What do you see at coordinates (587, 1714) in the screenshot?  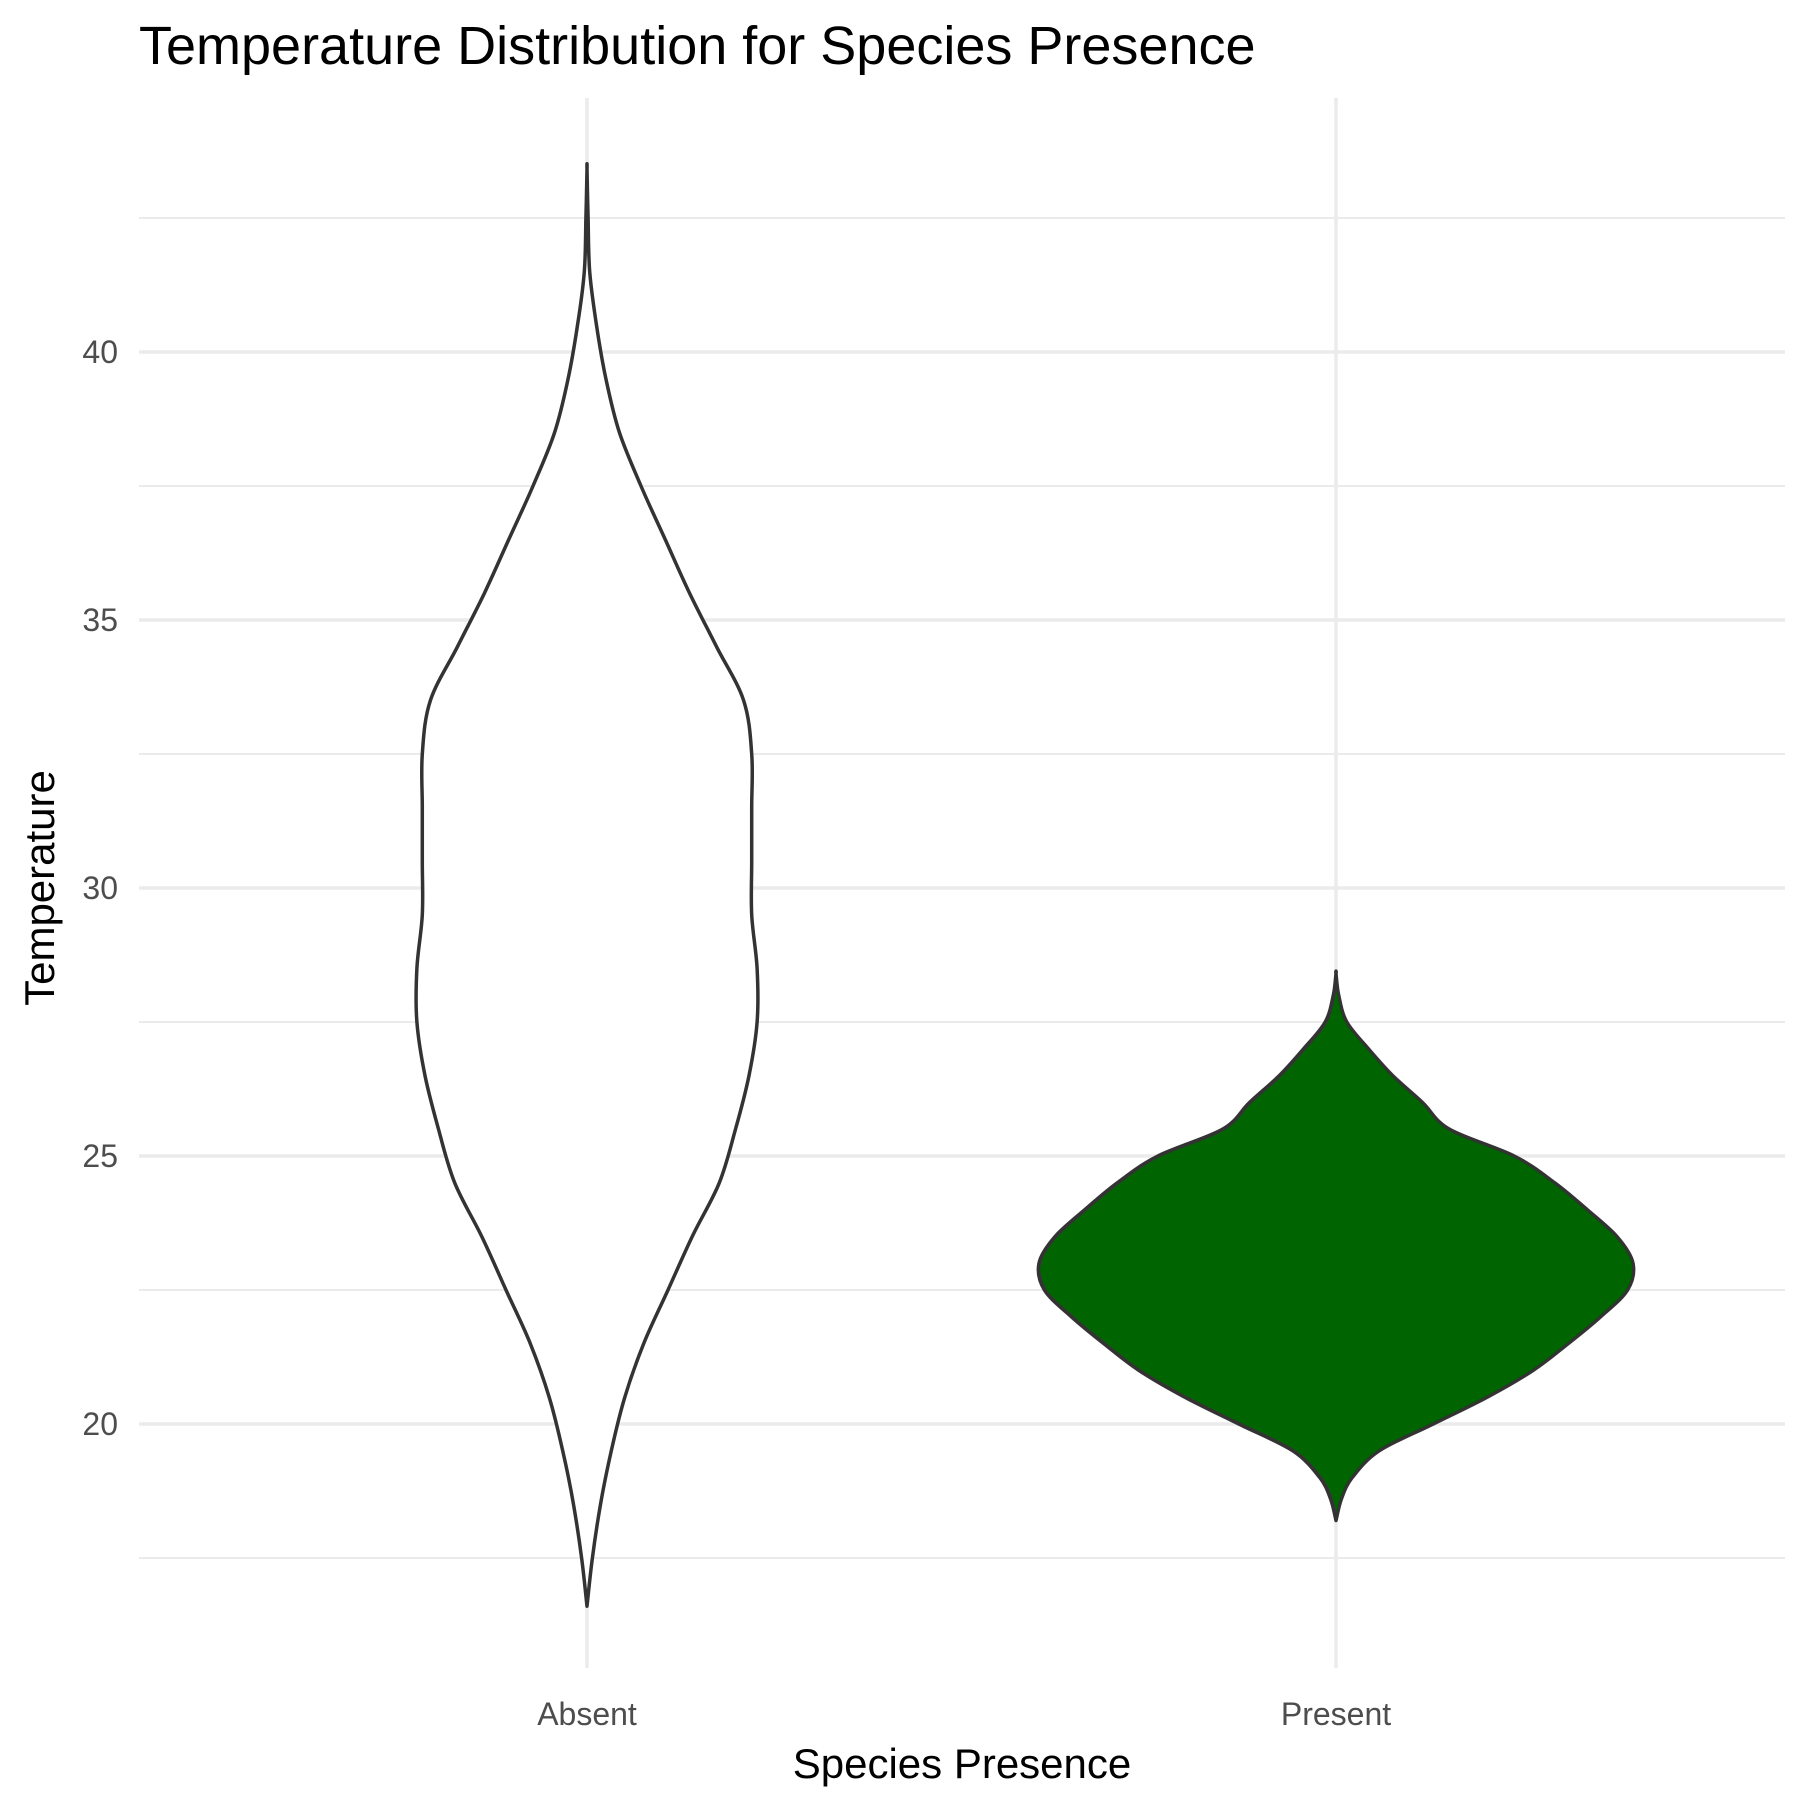 I see `x-tick-label: Absent` at bounding box center [587, 1714].